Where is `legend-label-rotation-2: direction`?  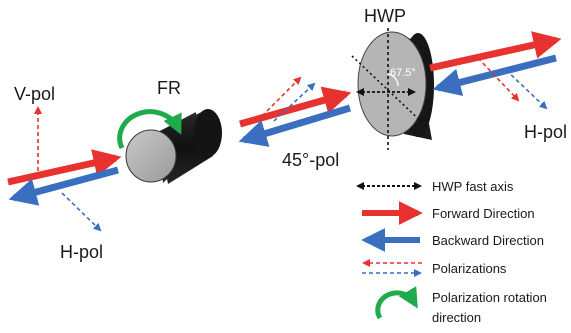
legend-label-rotation-2: direction is located at coordinates (456, 317).